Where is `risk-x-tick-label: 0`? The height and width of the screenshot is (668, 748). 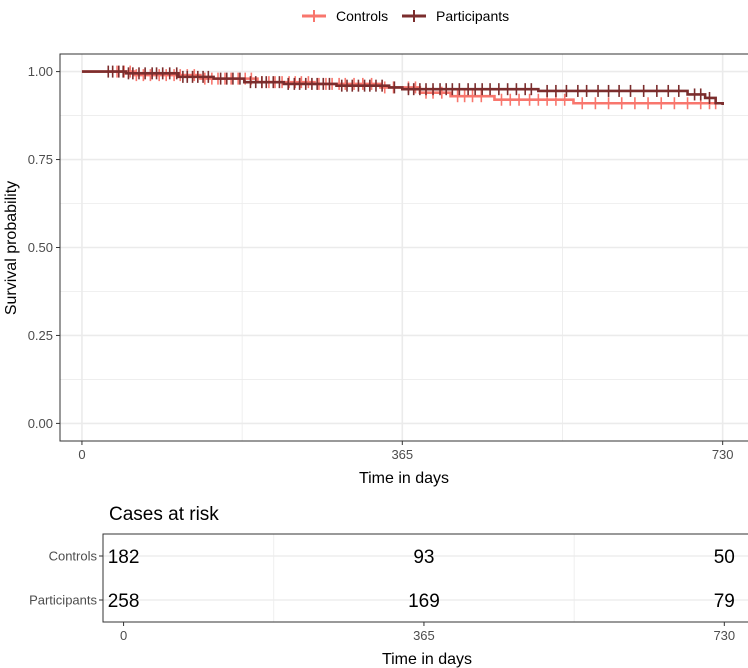 risk-x-tick-label: 0 is located at coordinates (123, 635).